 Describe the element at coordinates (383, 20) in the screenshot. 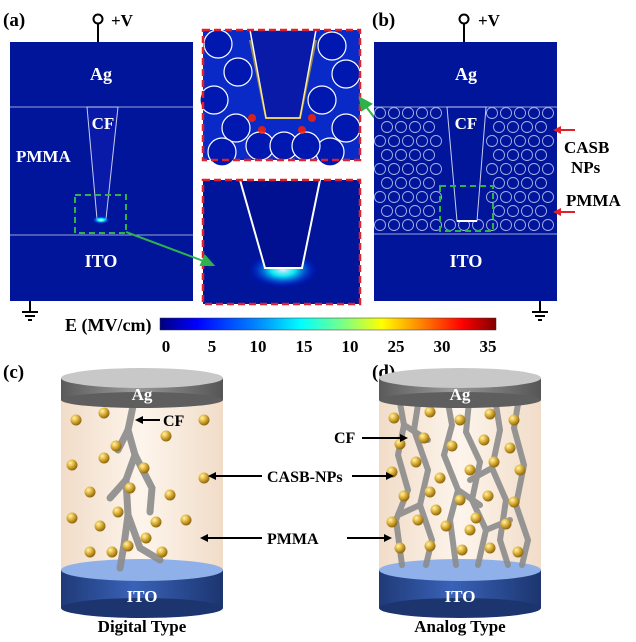

I see `panel-b-letter: (b)` at that location.